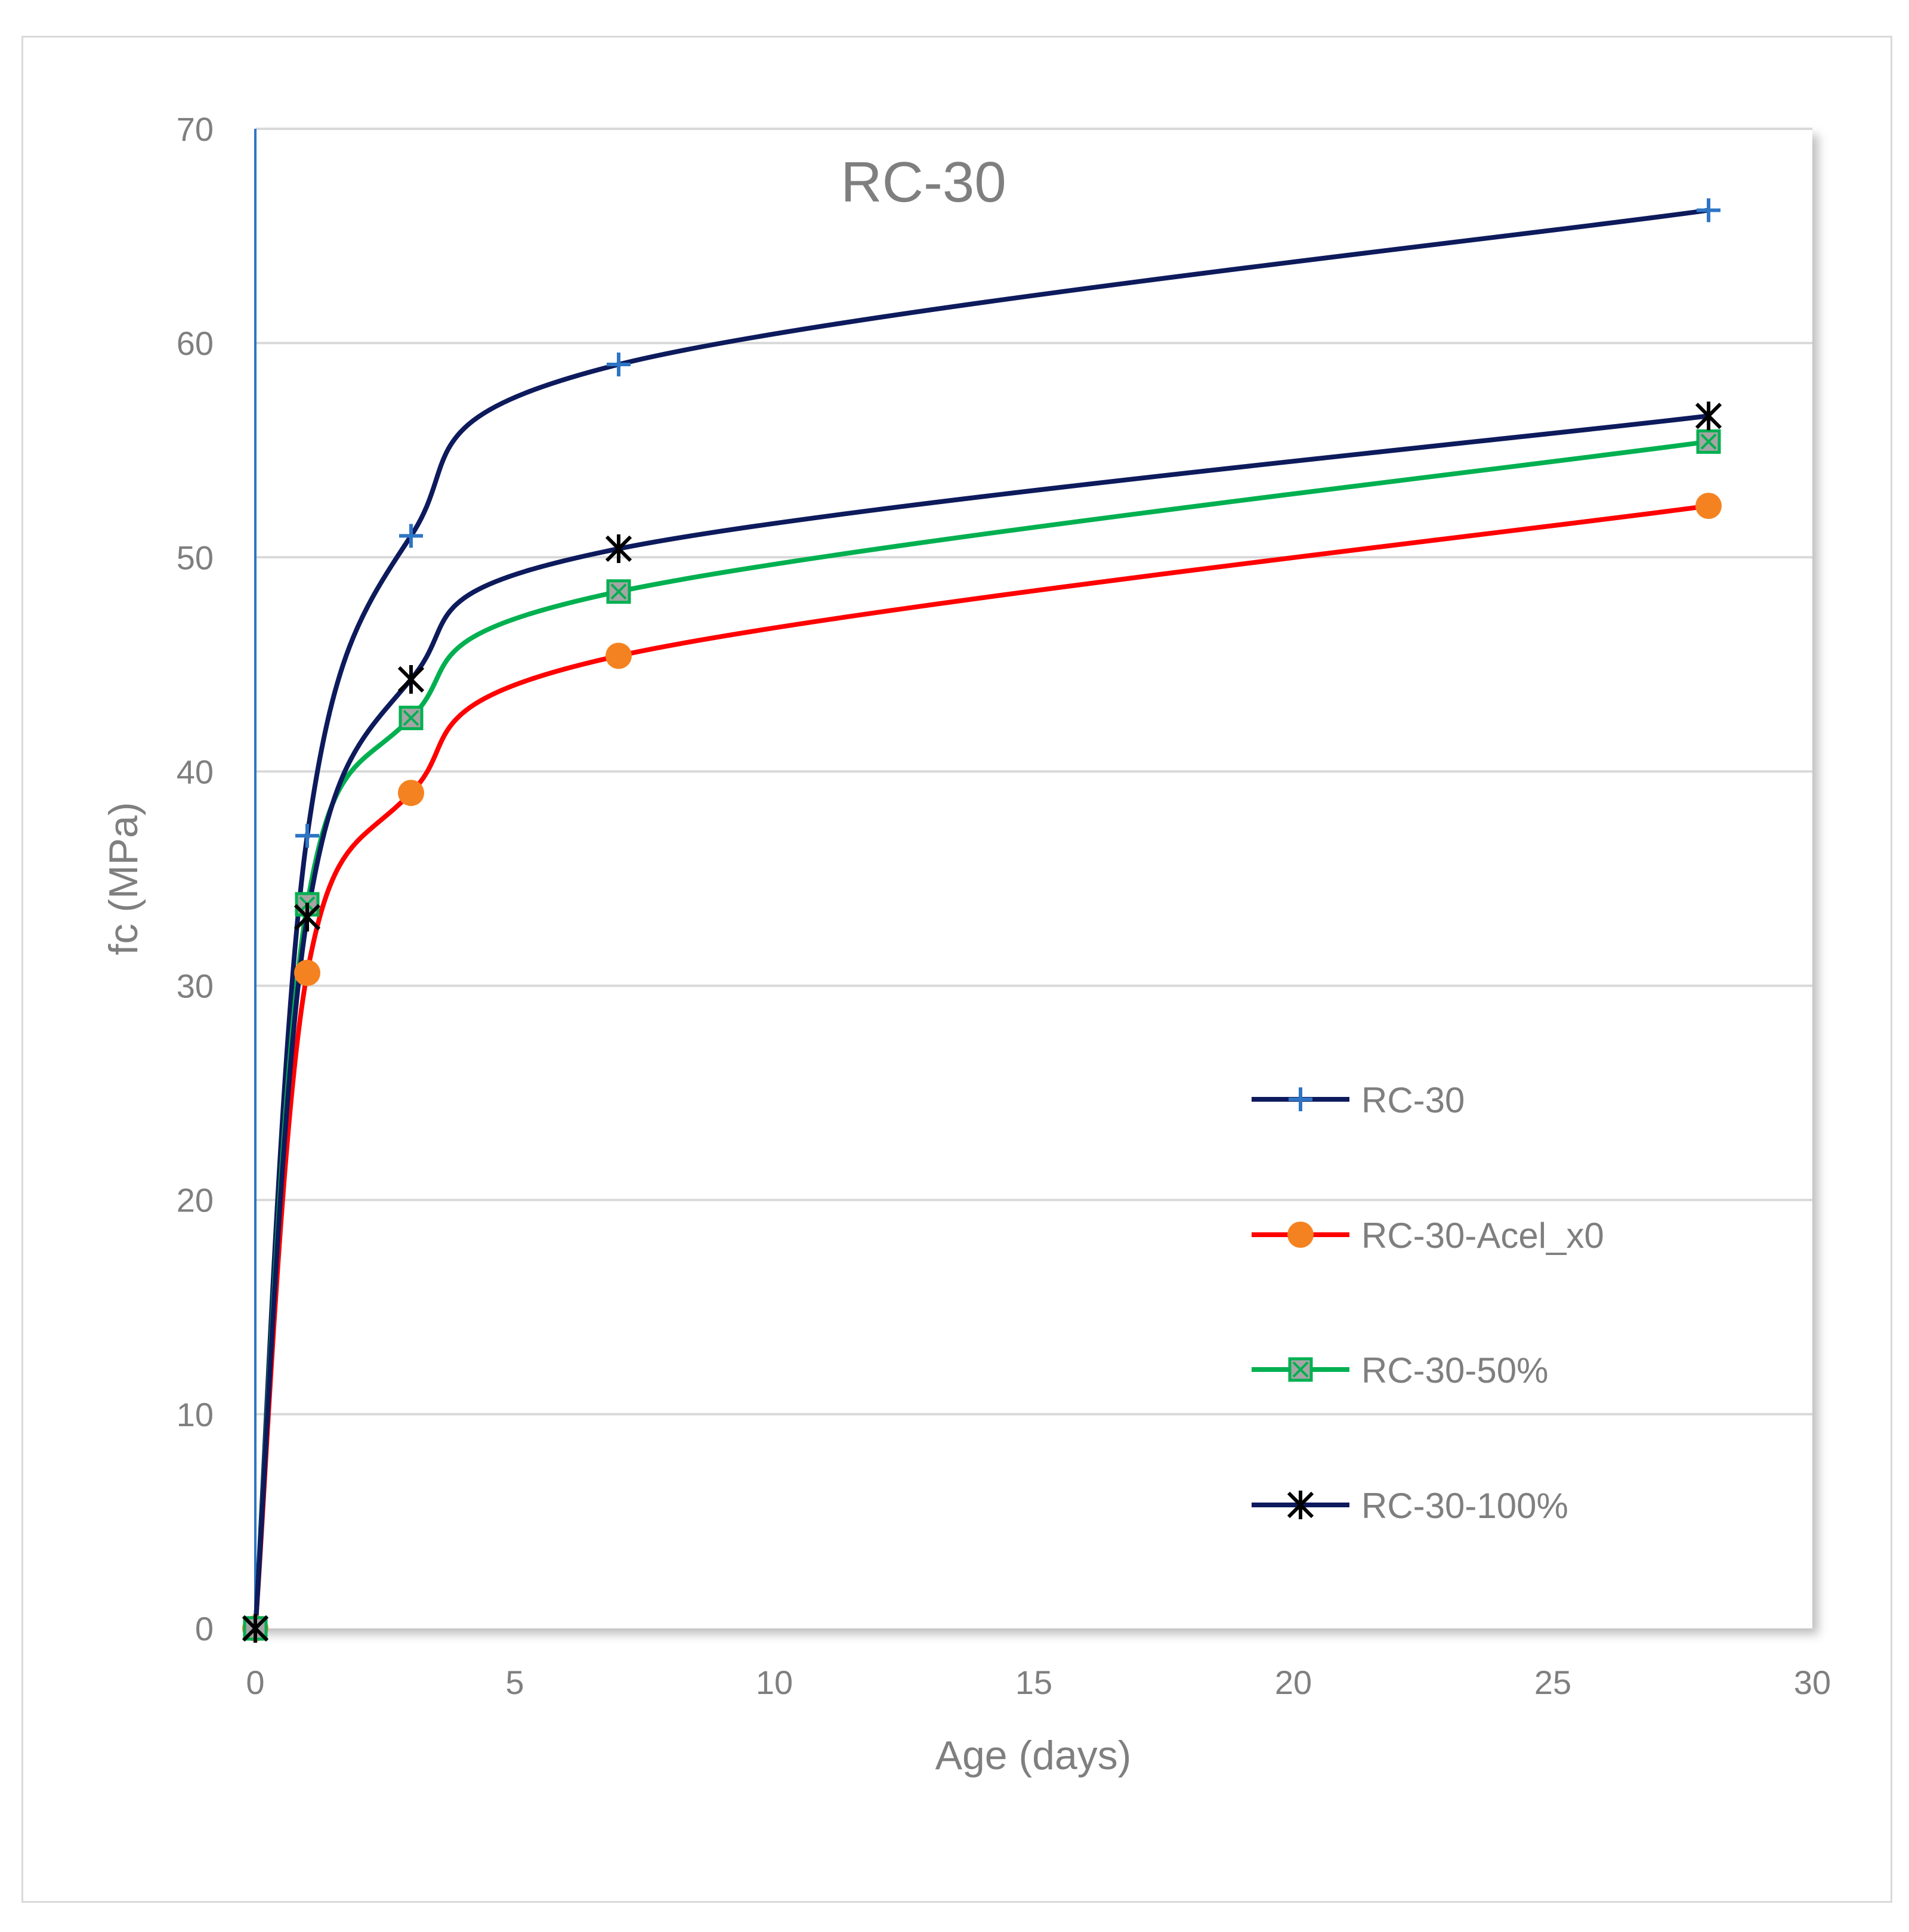  Describe the element at coordinates (1454, 1370) in the screenshot. I see `legend-label: RC-30-50%` at that location.